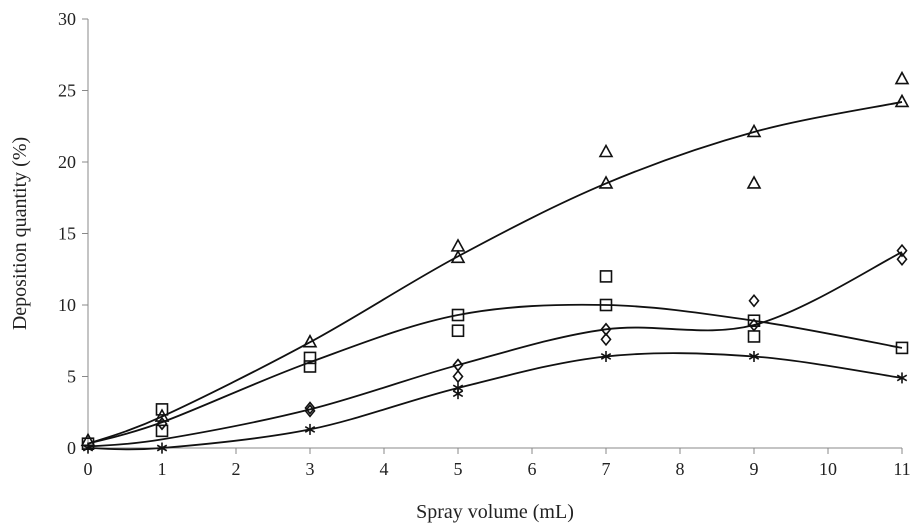 Image resolution: width=914 pixels, height=524 pixels. What do you see at coordinates (162, 469) in the screenshot?
I see `x-tick-label: 1` at bounding box center [162, 469].